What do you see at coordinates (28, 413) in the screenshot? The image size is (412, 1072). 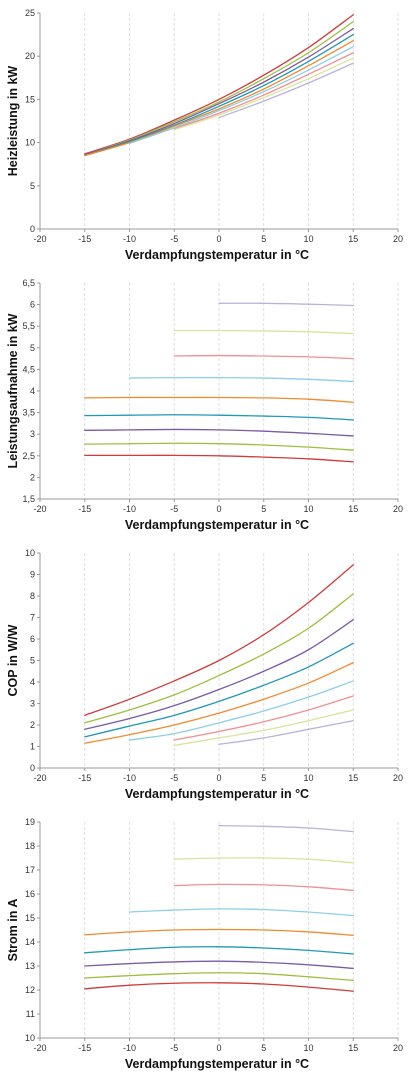 I see `y-tick-label: 3,5` at bounding box center [28, 413].